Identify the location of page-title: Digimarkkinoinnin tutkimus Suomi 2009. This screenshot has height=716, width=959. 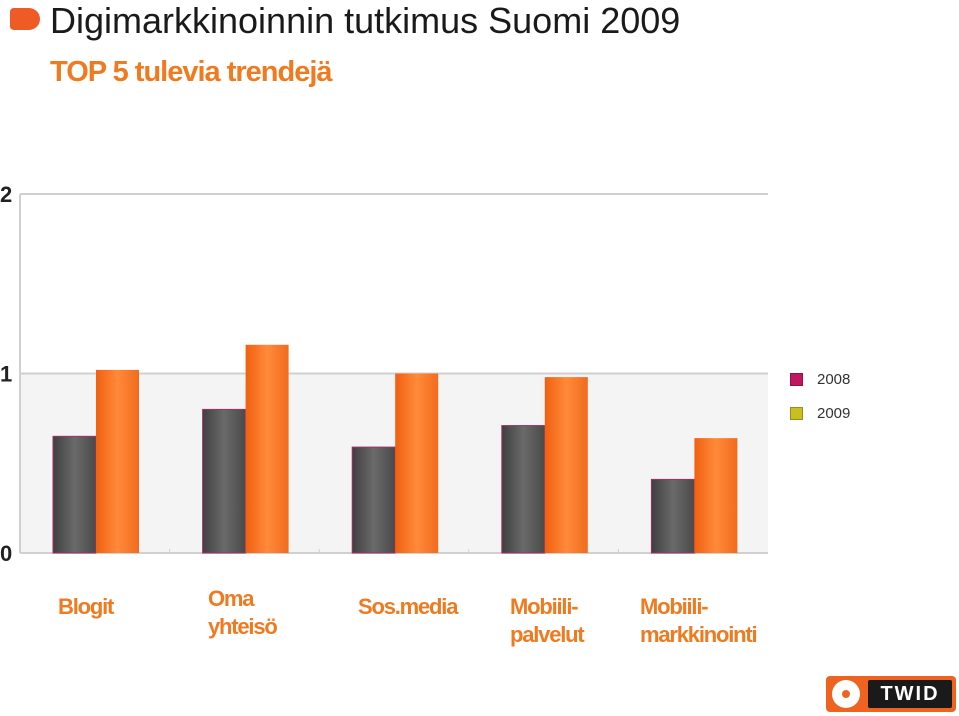
(365, 20).